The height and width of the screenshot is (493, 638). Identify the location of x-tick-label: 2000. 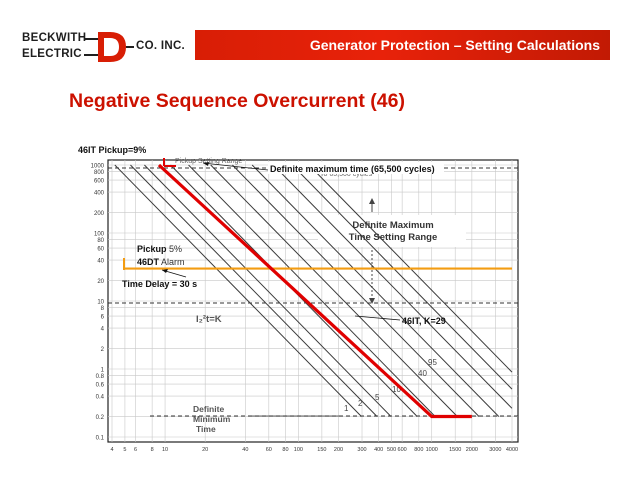
(472, 450).